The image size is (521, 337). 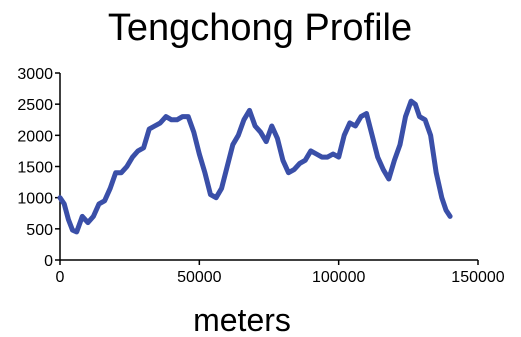 What do you see at coordinates (35, 105) in the screenshot?
I see `y-tick-label: 2500` at bounding box center [35, 105].